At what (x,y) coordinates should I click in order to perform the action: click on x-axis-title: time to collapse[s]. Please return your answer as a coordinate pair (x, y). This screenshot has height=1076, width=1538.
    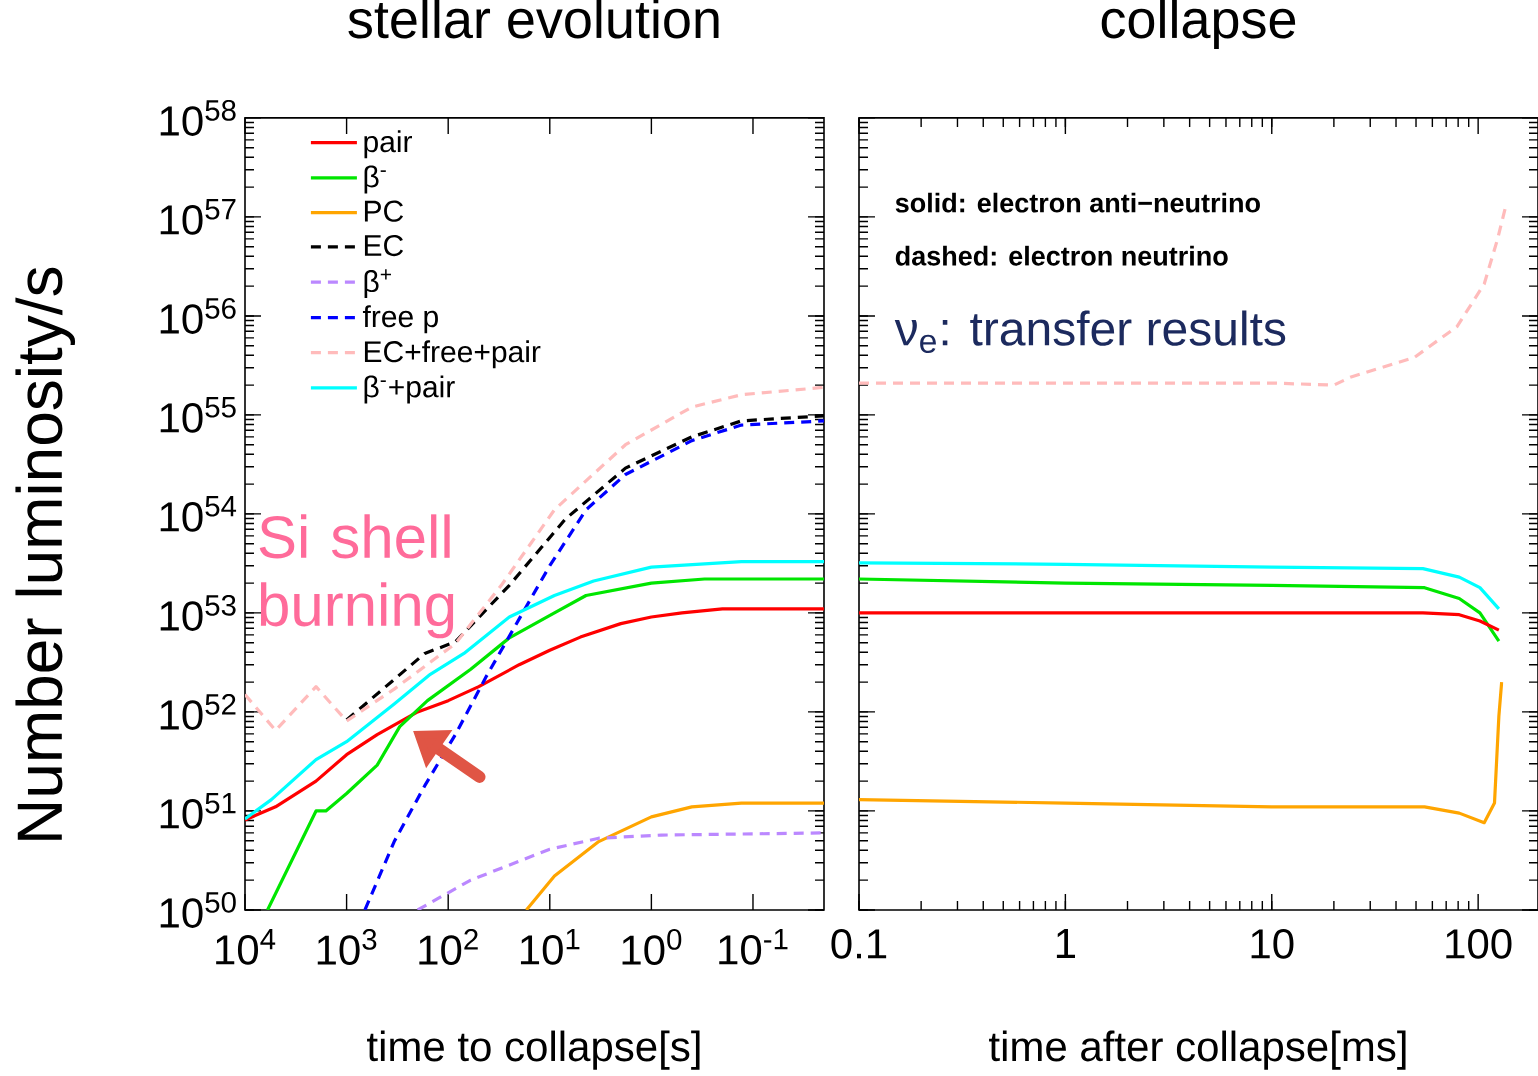
    Looking at the image, I should click on (533, 1050).